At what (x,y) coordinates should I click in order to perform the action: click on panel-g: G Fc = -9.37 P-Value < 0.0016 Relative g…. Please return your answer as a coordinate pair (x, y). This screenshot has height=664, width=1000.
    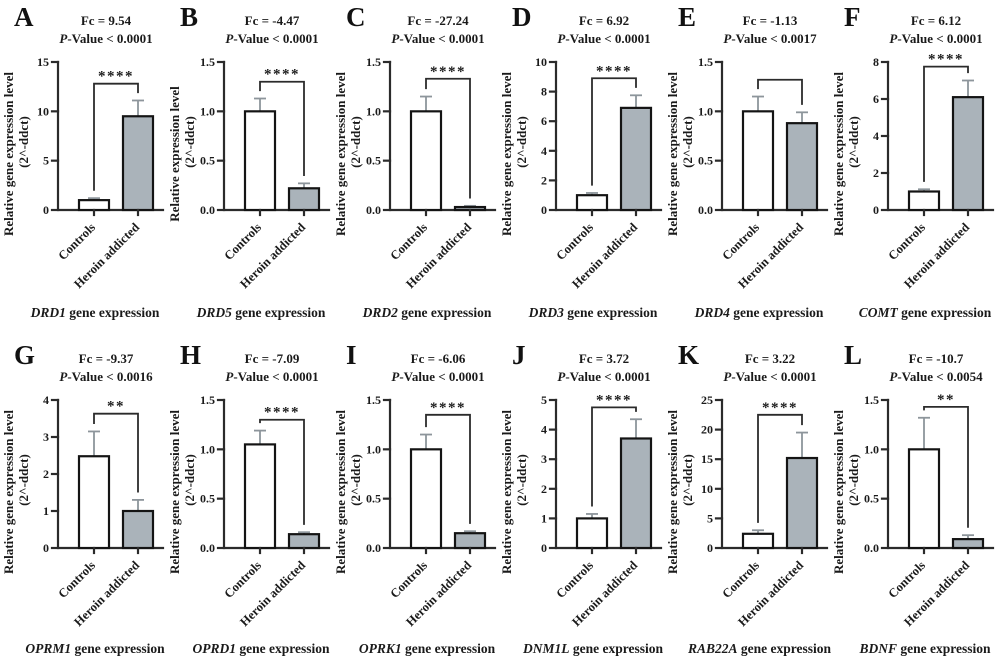
    Looking at the image, I should click on (84, 496).